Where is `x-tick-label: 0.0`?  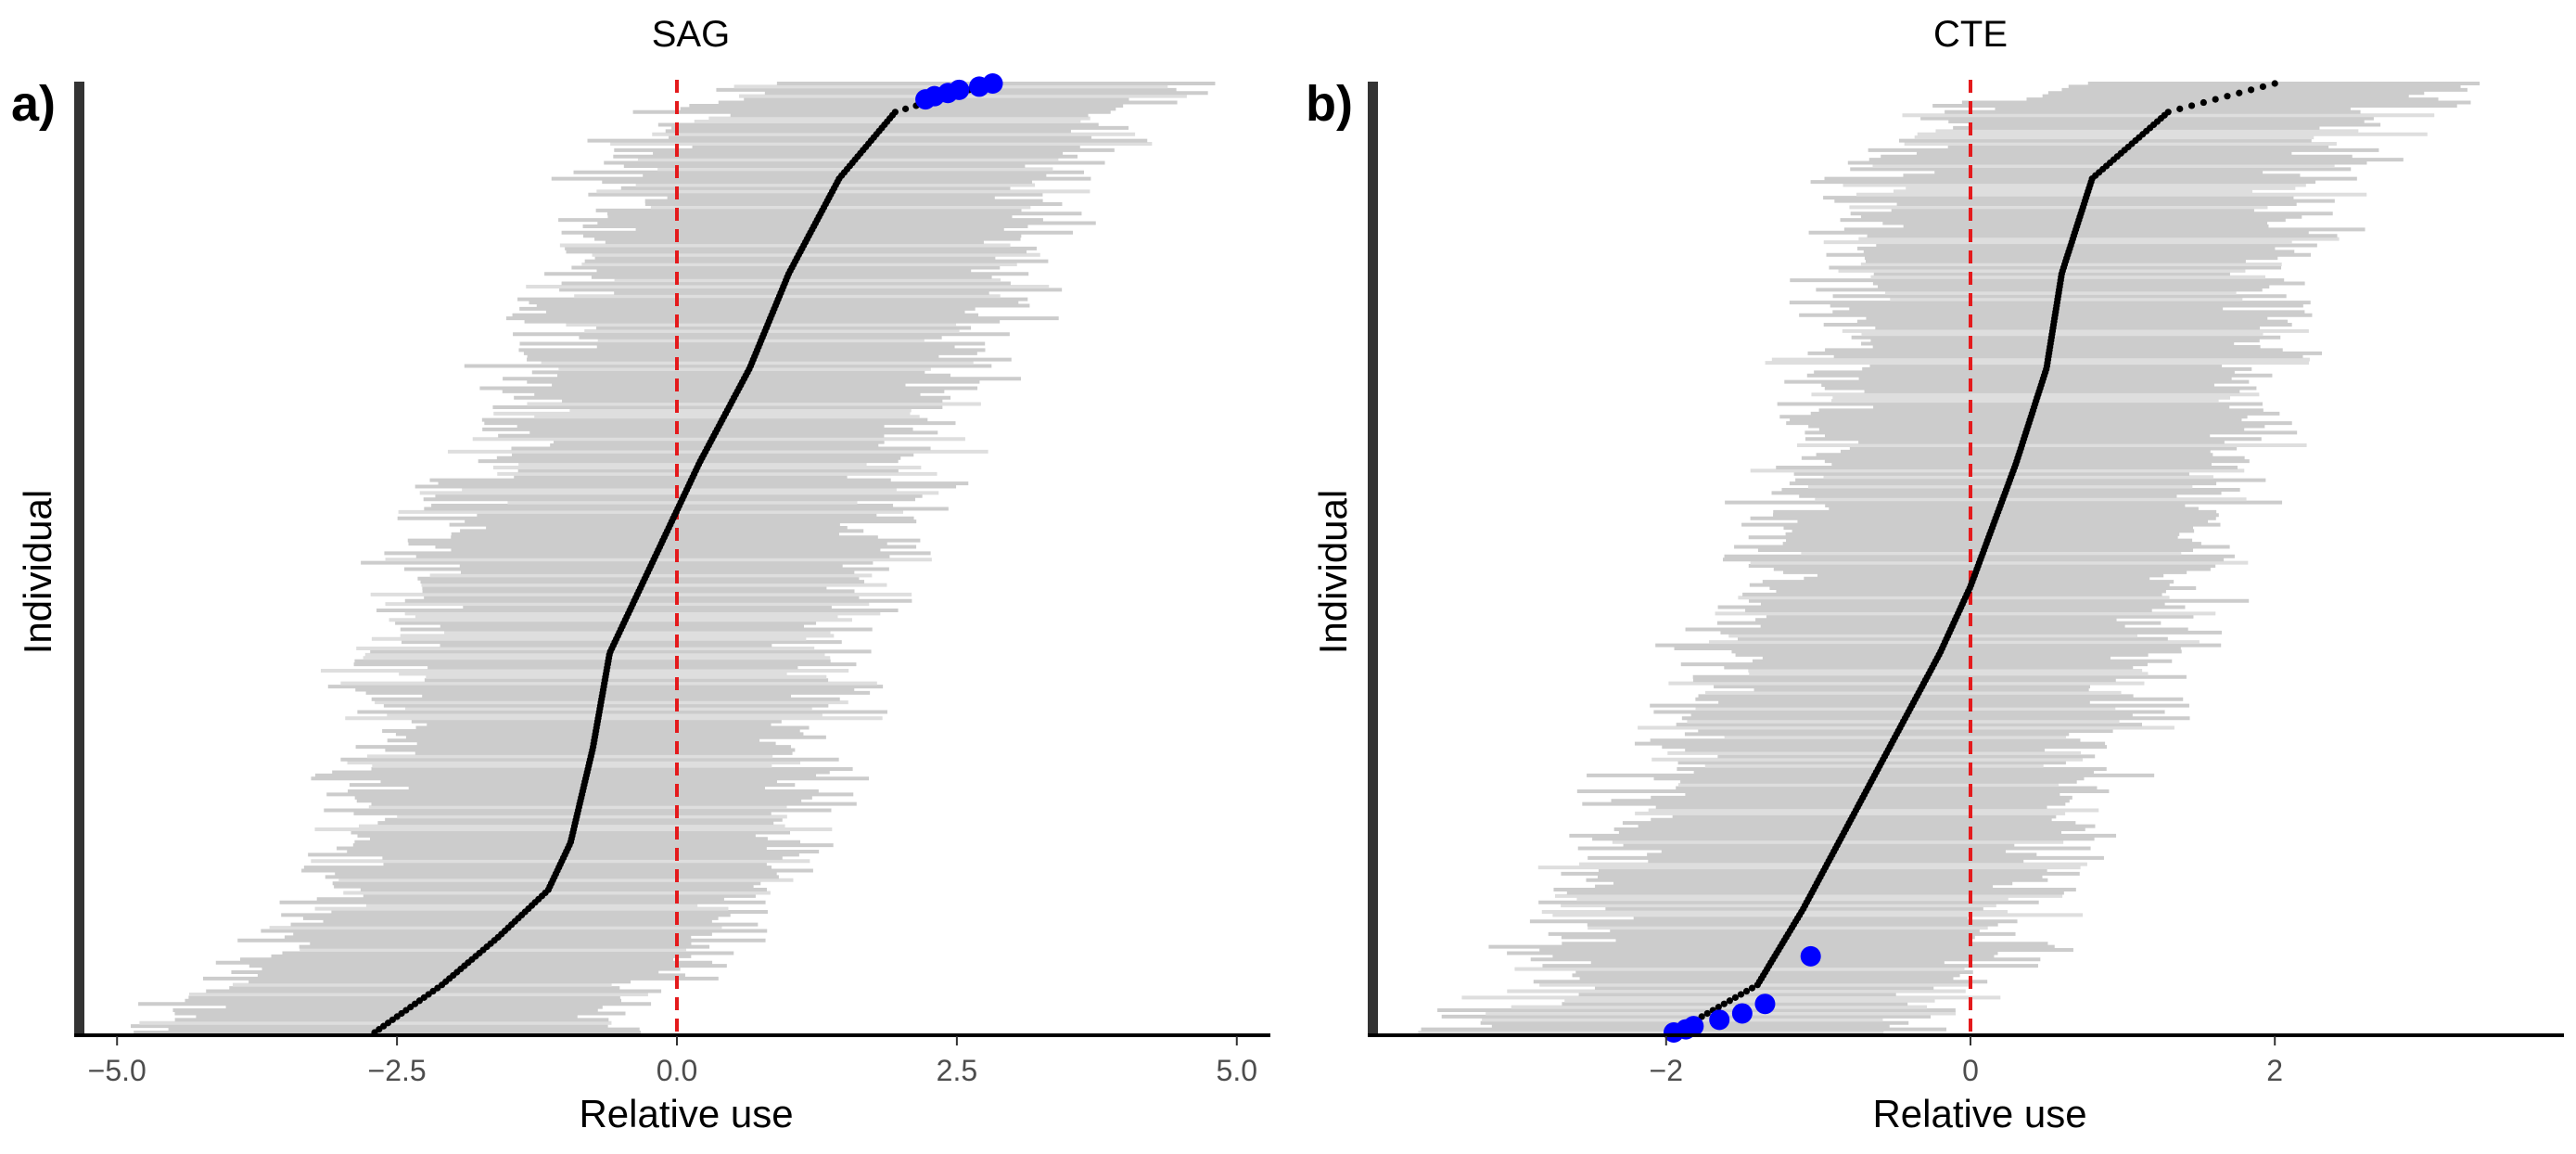 x-tick-label: 0.0 is located at coordinates (677, 1070).